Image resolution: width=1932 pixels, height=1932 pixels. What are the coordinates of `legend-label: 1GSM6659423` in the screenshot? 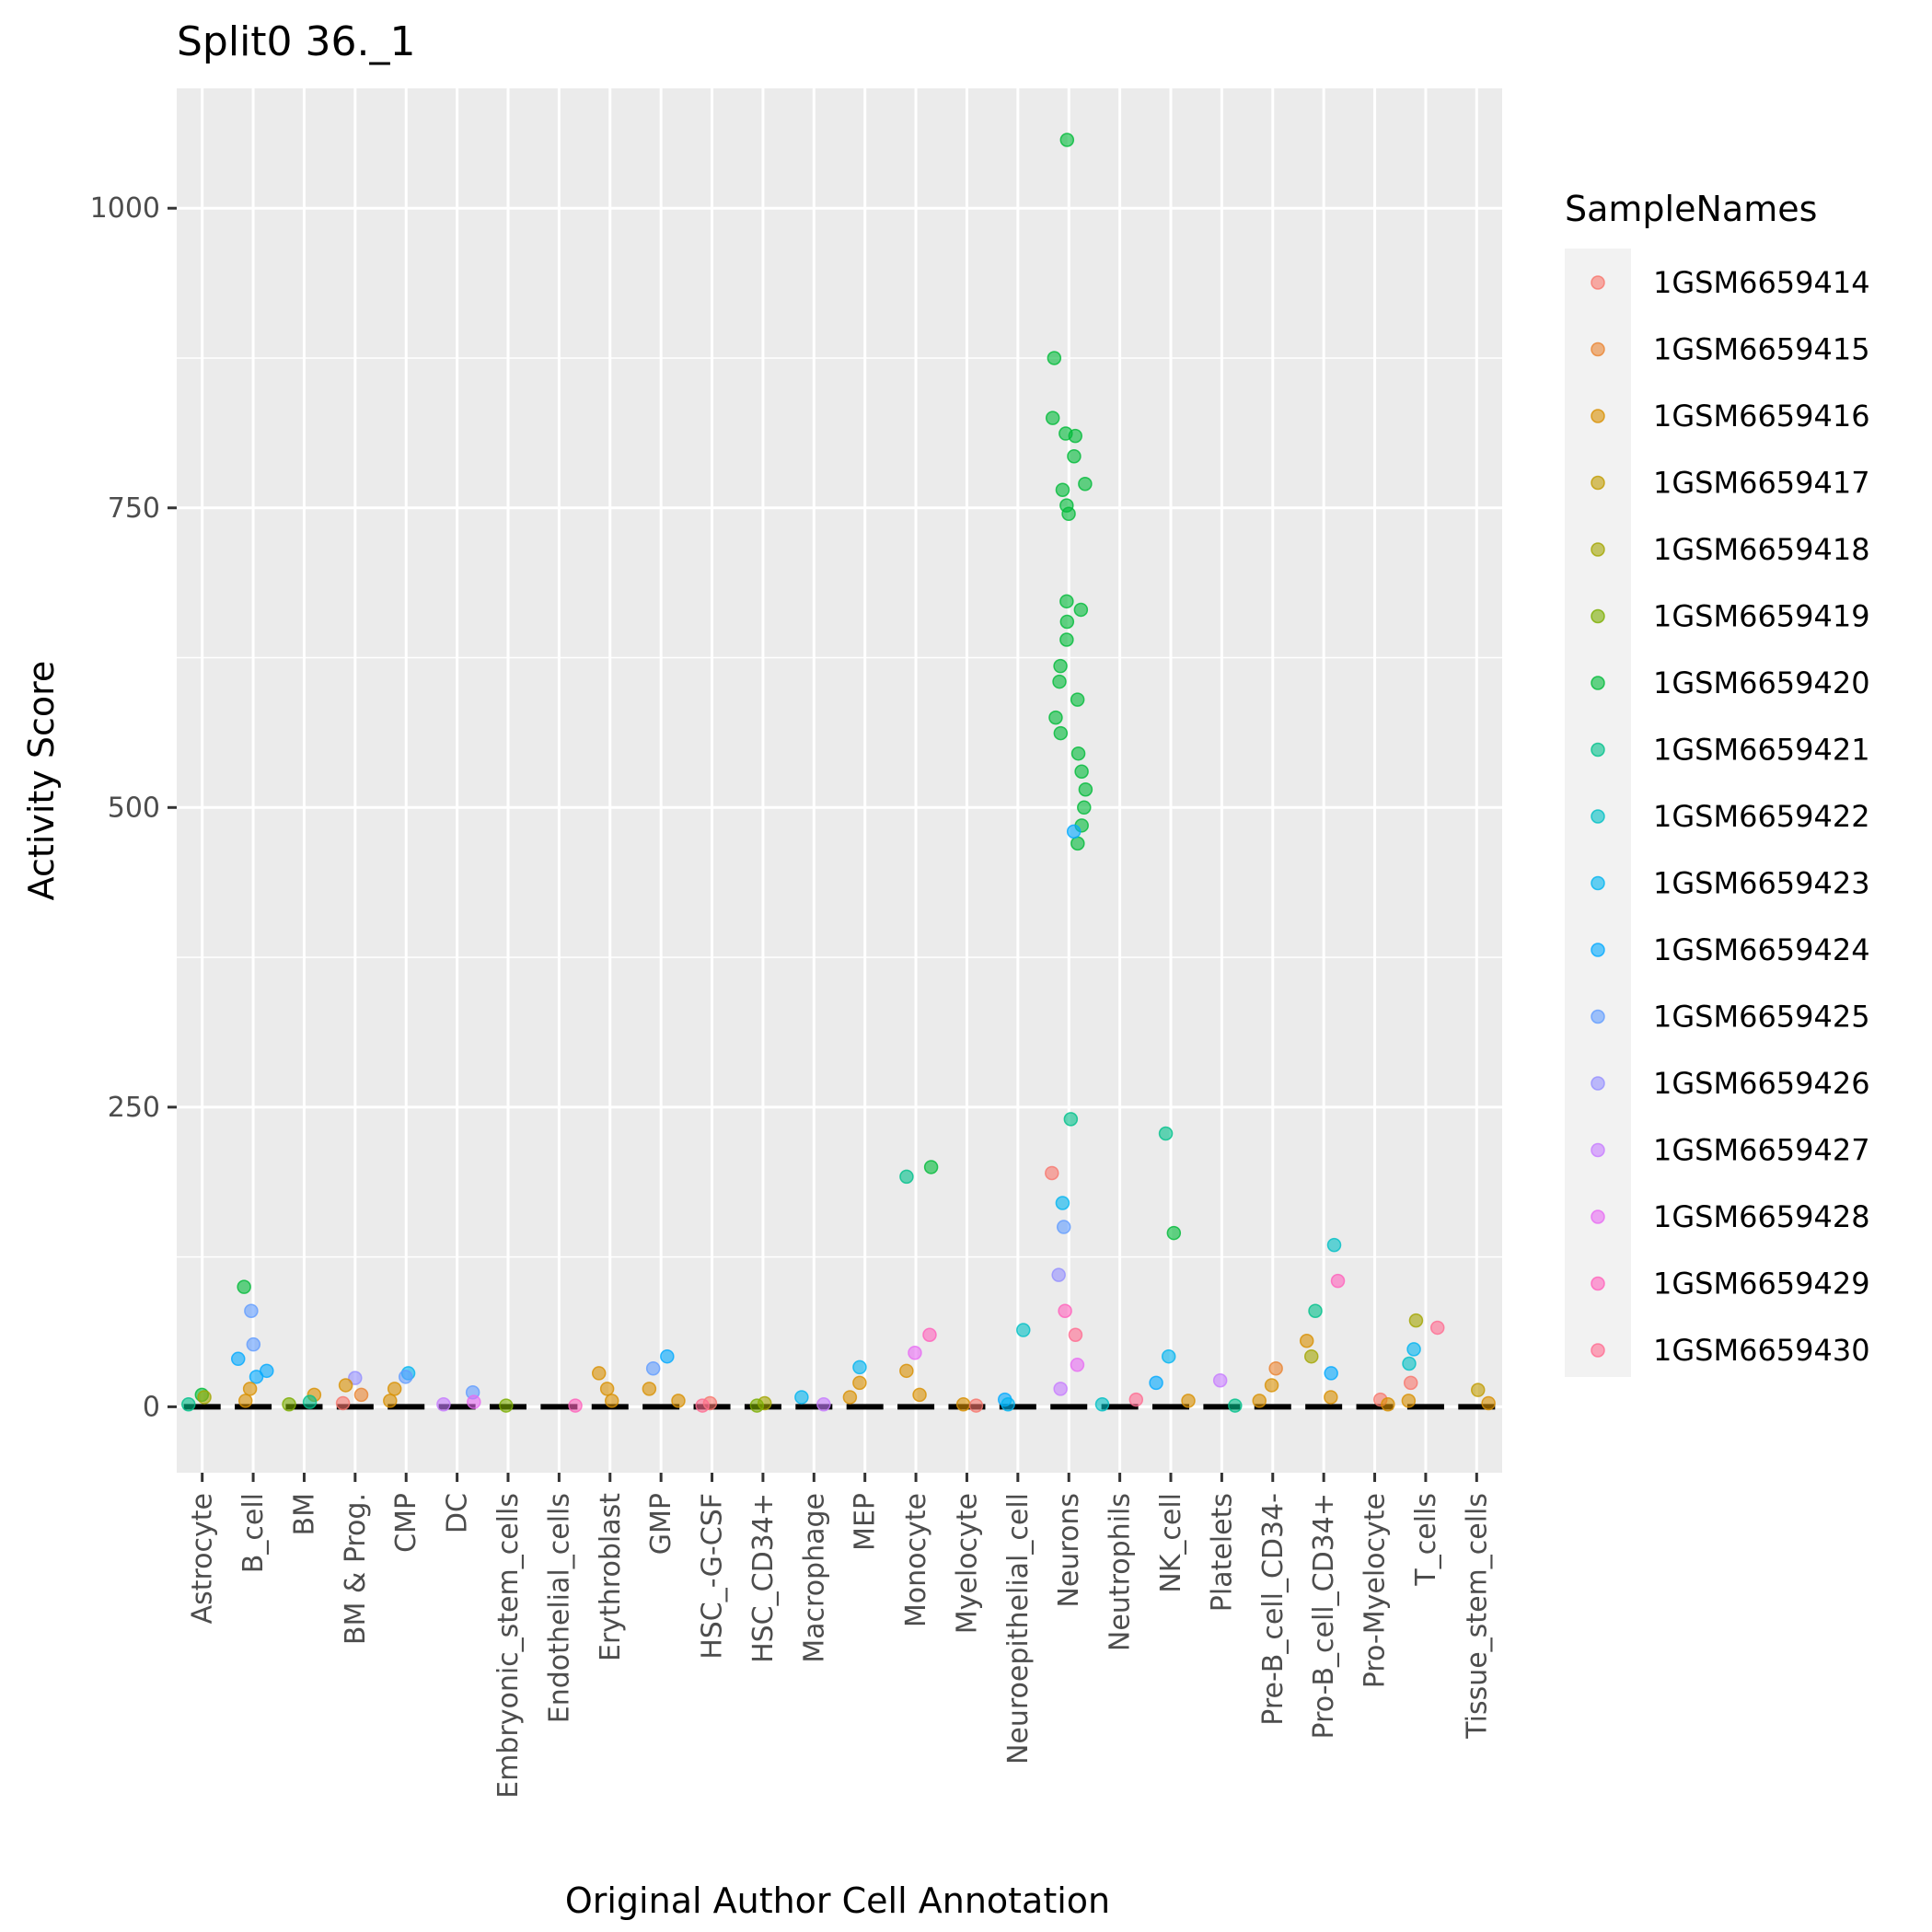 It's located at (1762, 884).